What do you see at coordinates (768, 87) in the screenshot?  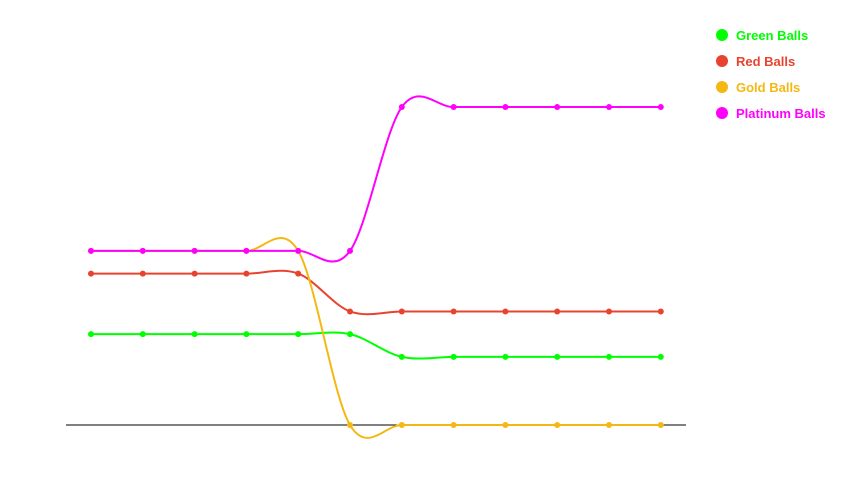 I see `legend-label: Gold Balls` at bounding box center [768, 87].